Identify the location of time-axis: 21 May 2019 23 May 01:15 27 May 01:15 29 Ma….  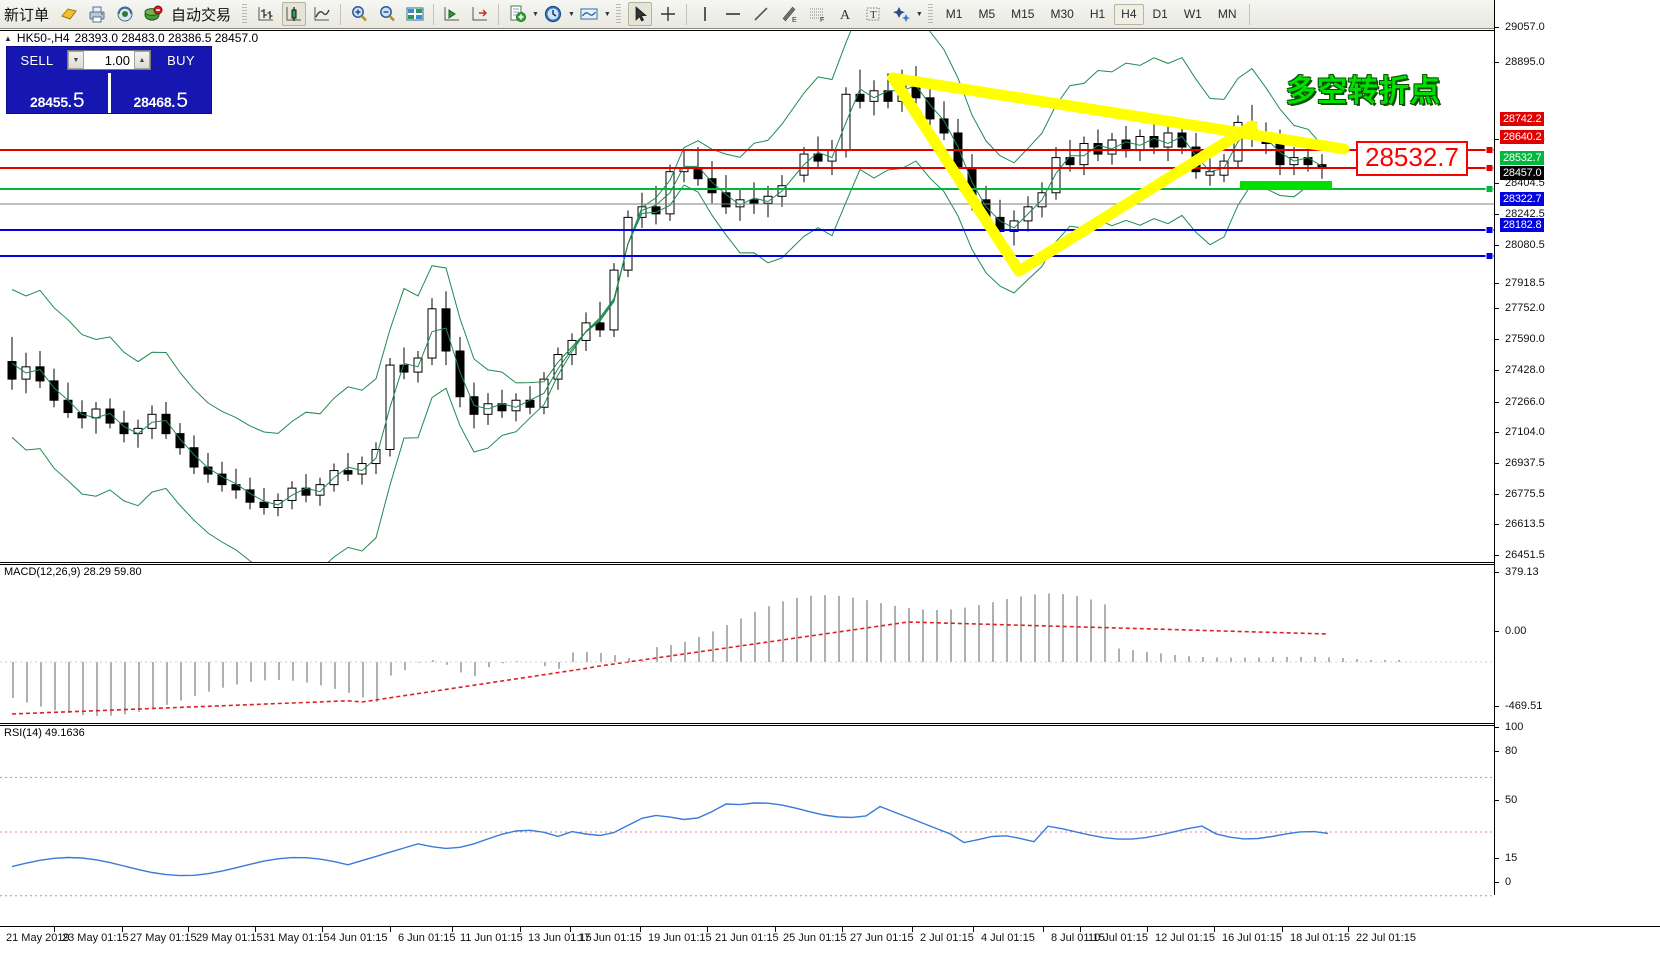
(830, 940).